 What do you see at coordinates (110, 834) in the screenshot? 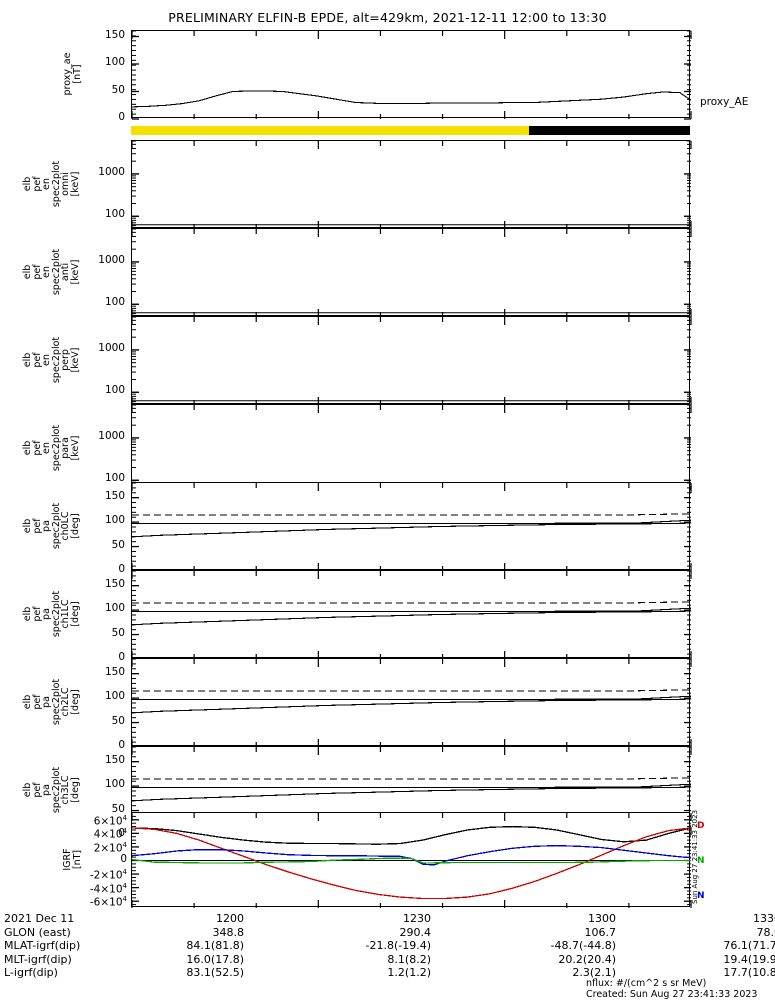
I see `ytick-igrf-1: 4×10⁴` at bounding box center [110, 834].